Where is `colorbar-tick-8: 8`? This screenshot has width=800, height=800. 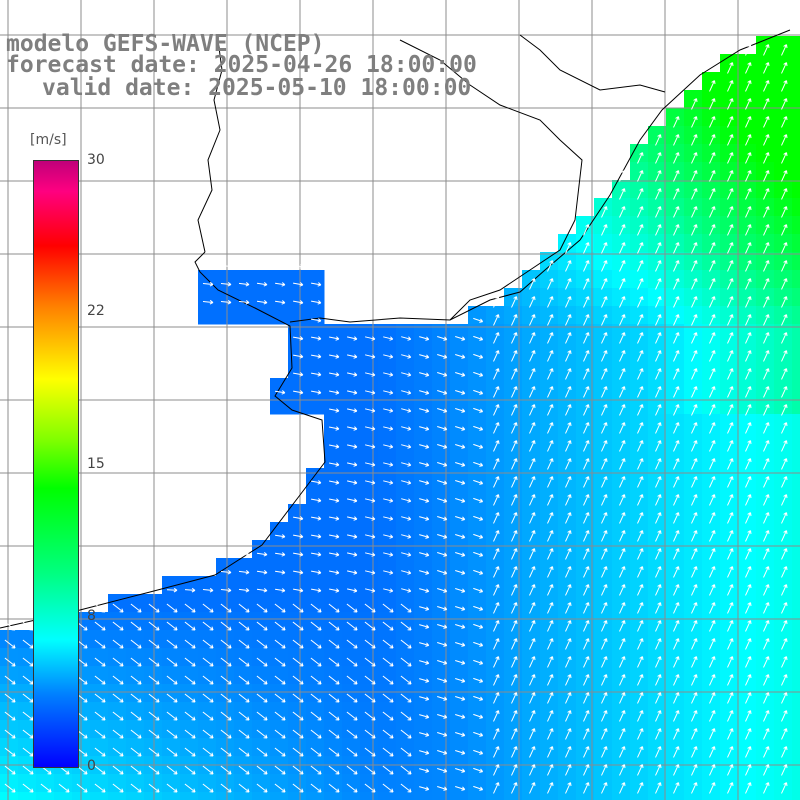
colorbar-tick-8: 8 is located at coordinates (91, 616).